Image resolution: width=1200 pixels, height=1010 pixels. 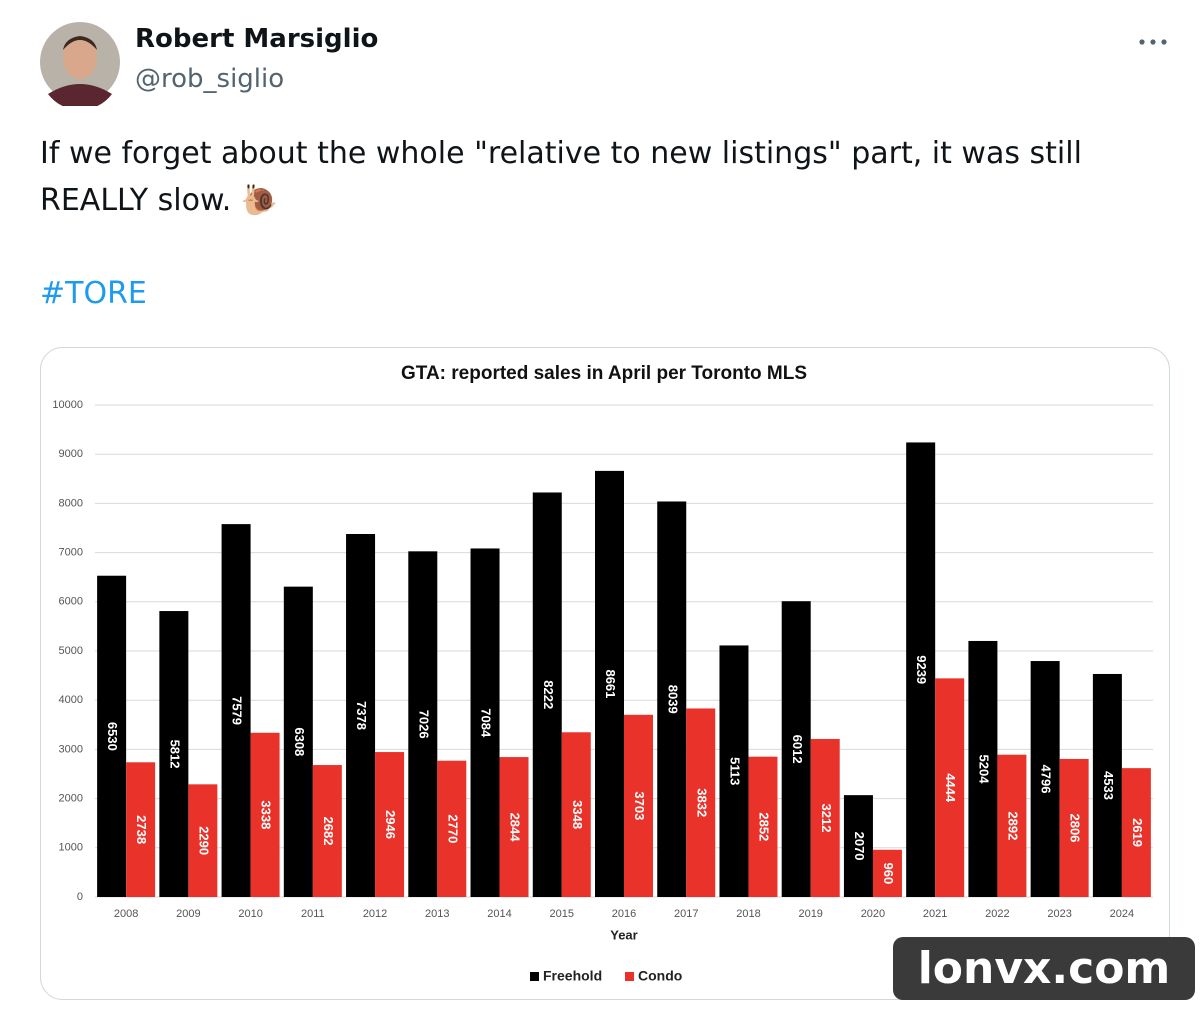 What do you see at coordinates (71, 848) in the screenshot?
I see `y-tick-label: 1000` at bounding box center [71, 848].